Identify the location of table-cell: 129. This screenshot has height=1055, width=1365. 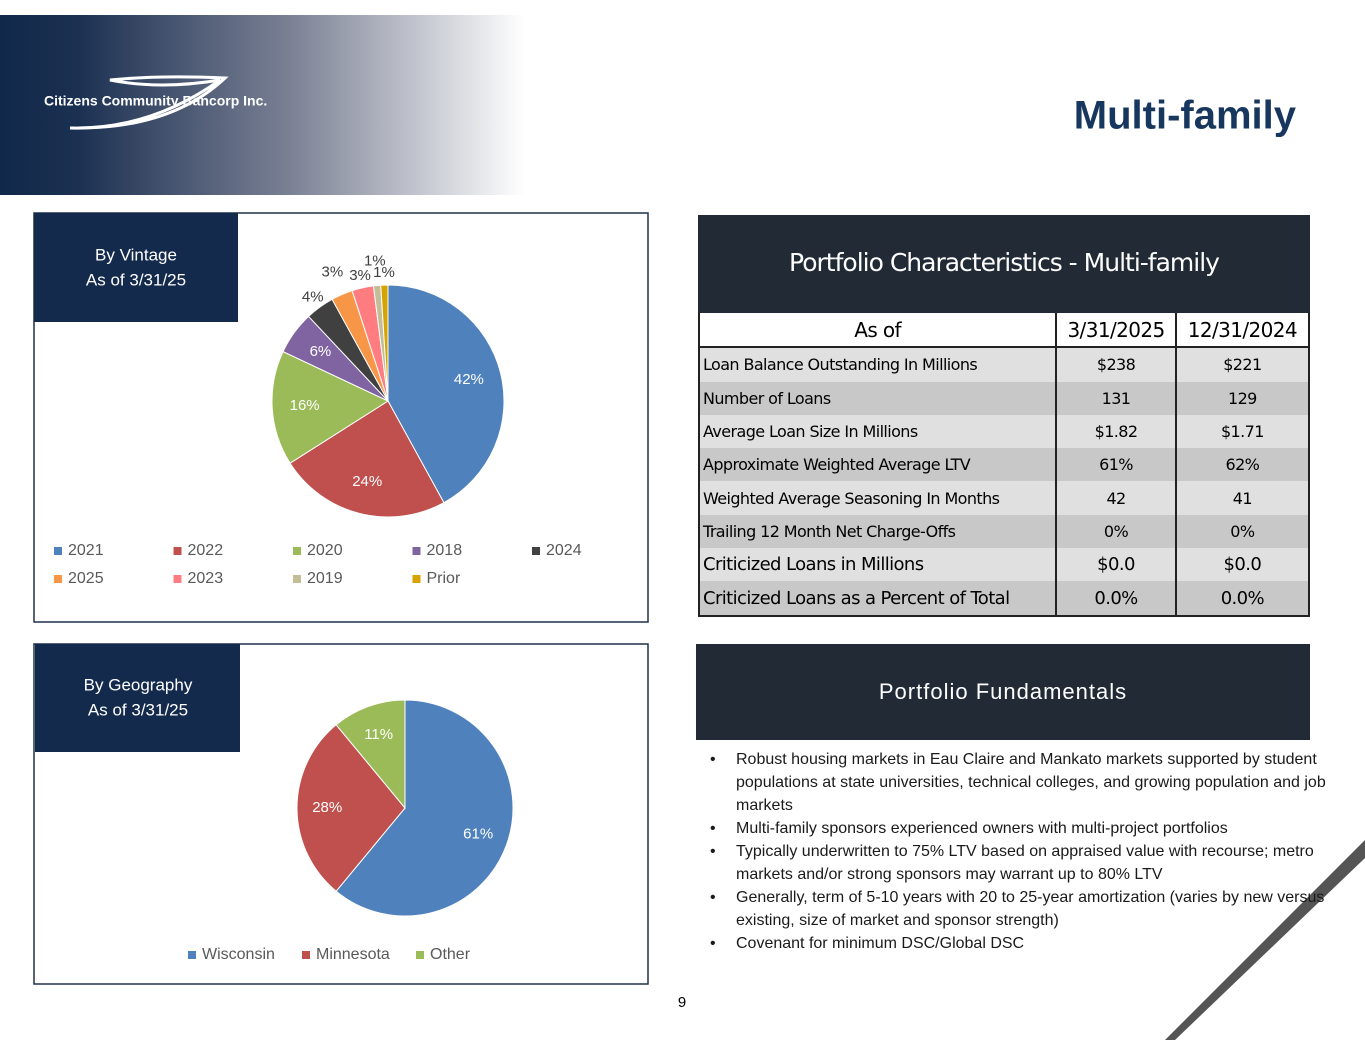
(1243, 398).